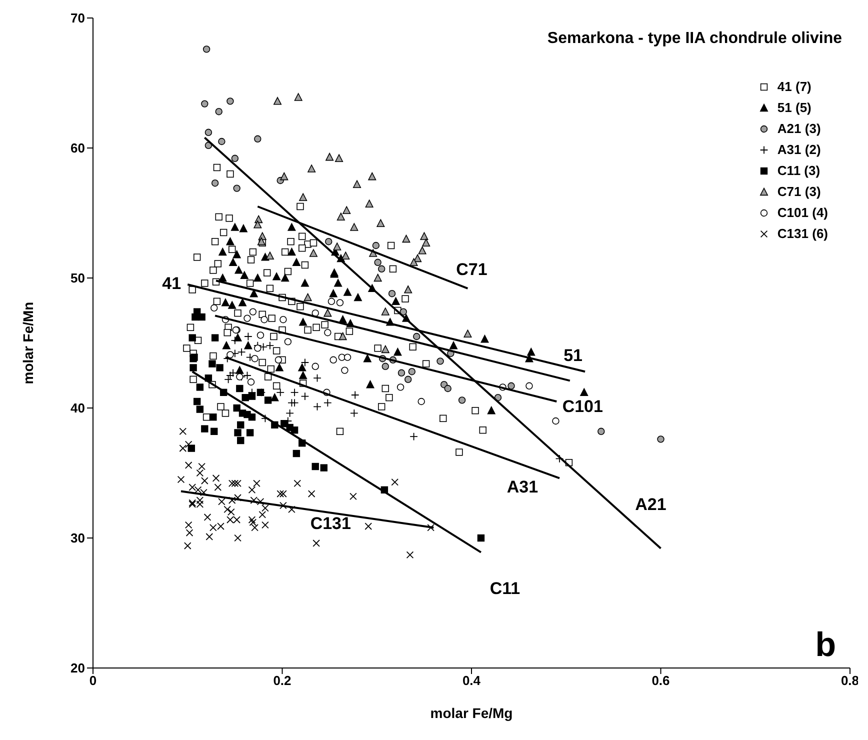 Image resolution: width=868 pixels, height=740 pixels. What do you see at coordinates (93, 680) in the screenshot?
I see `x-tick-label: 0` at bounding box center [93, 680].